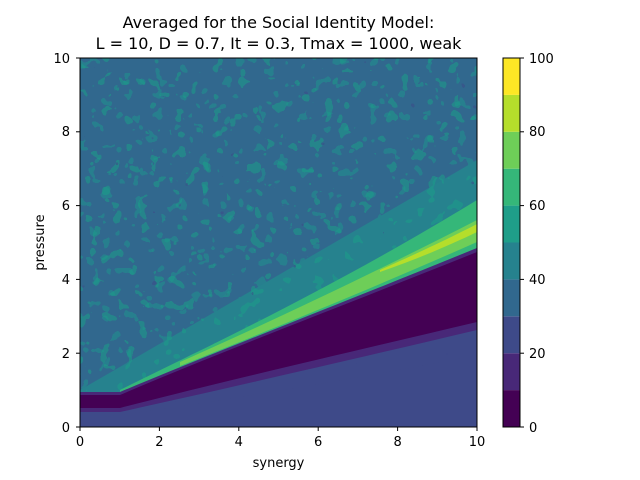  Describe the element at coordinates (66, 428) in the screenshot. I see `y-tick-label: 0` at that location.